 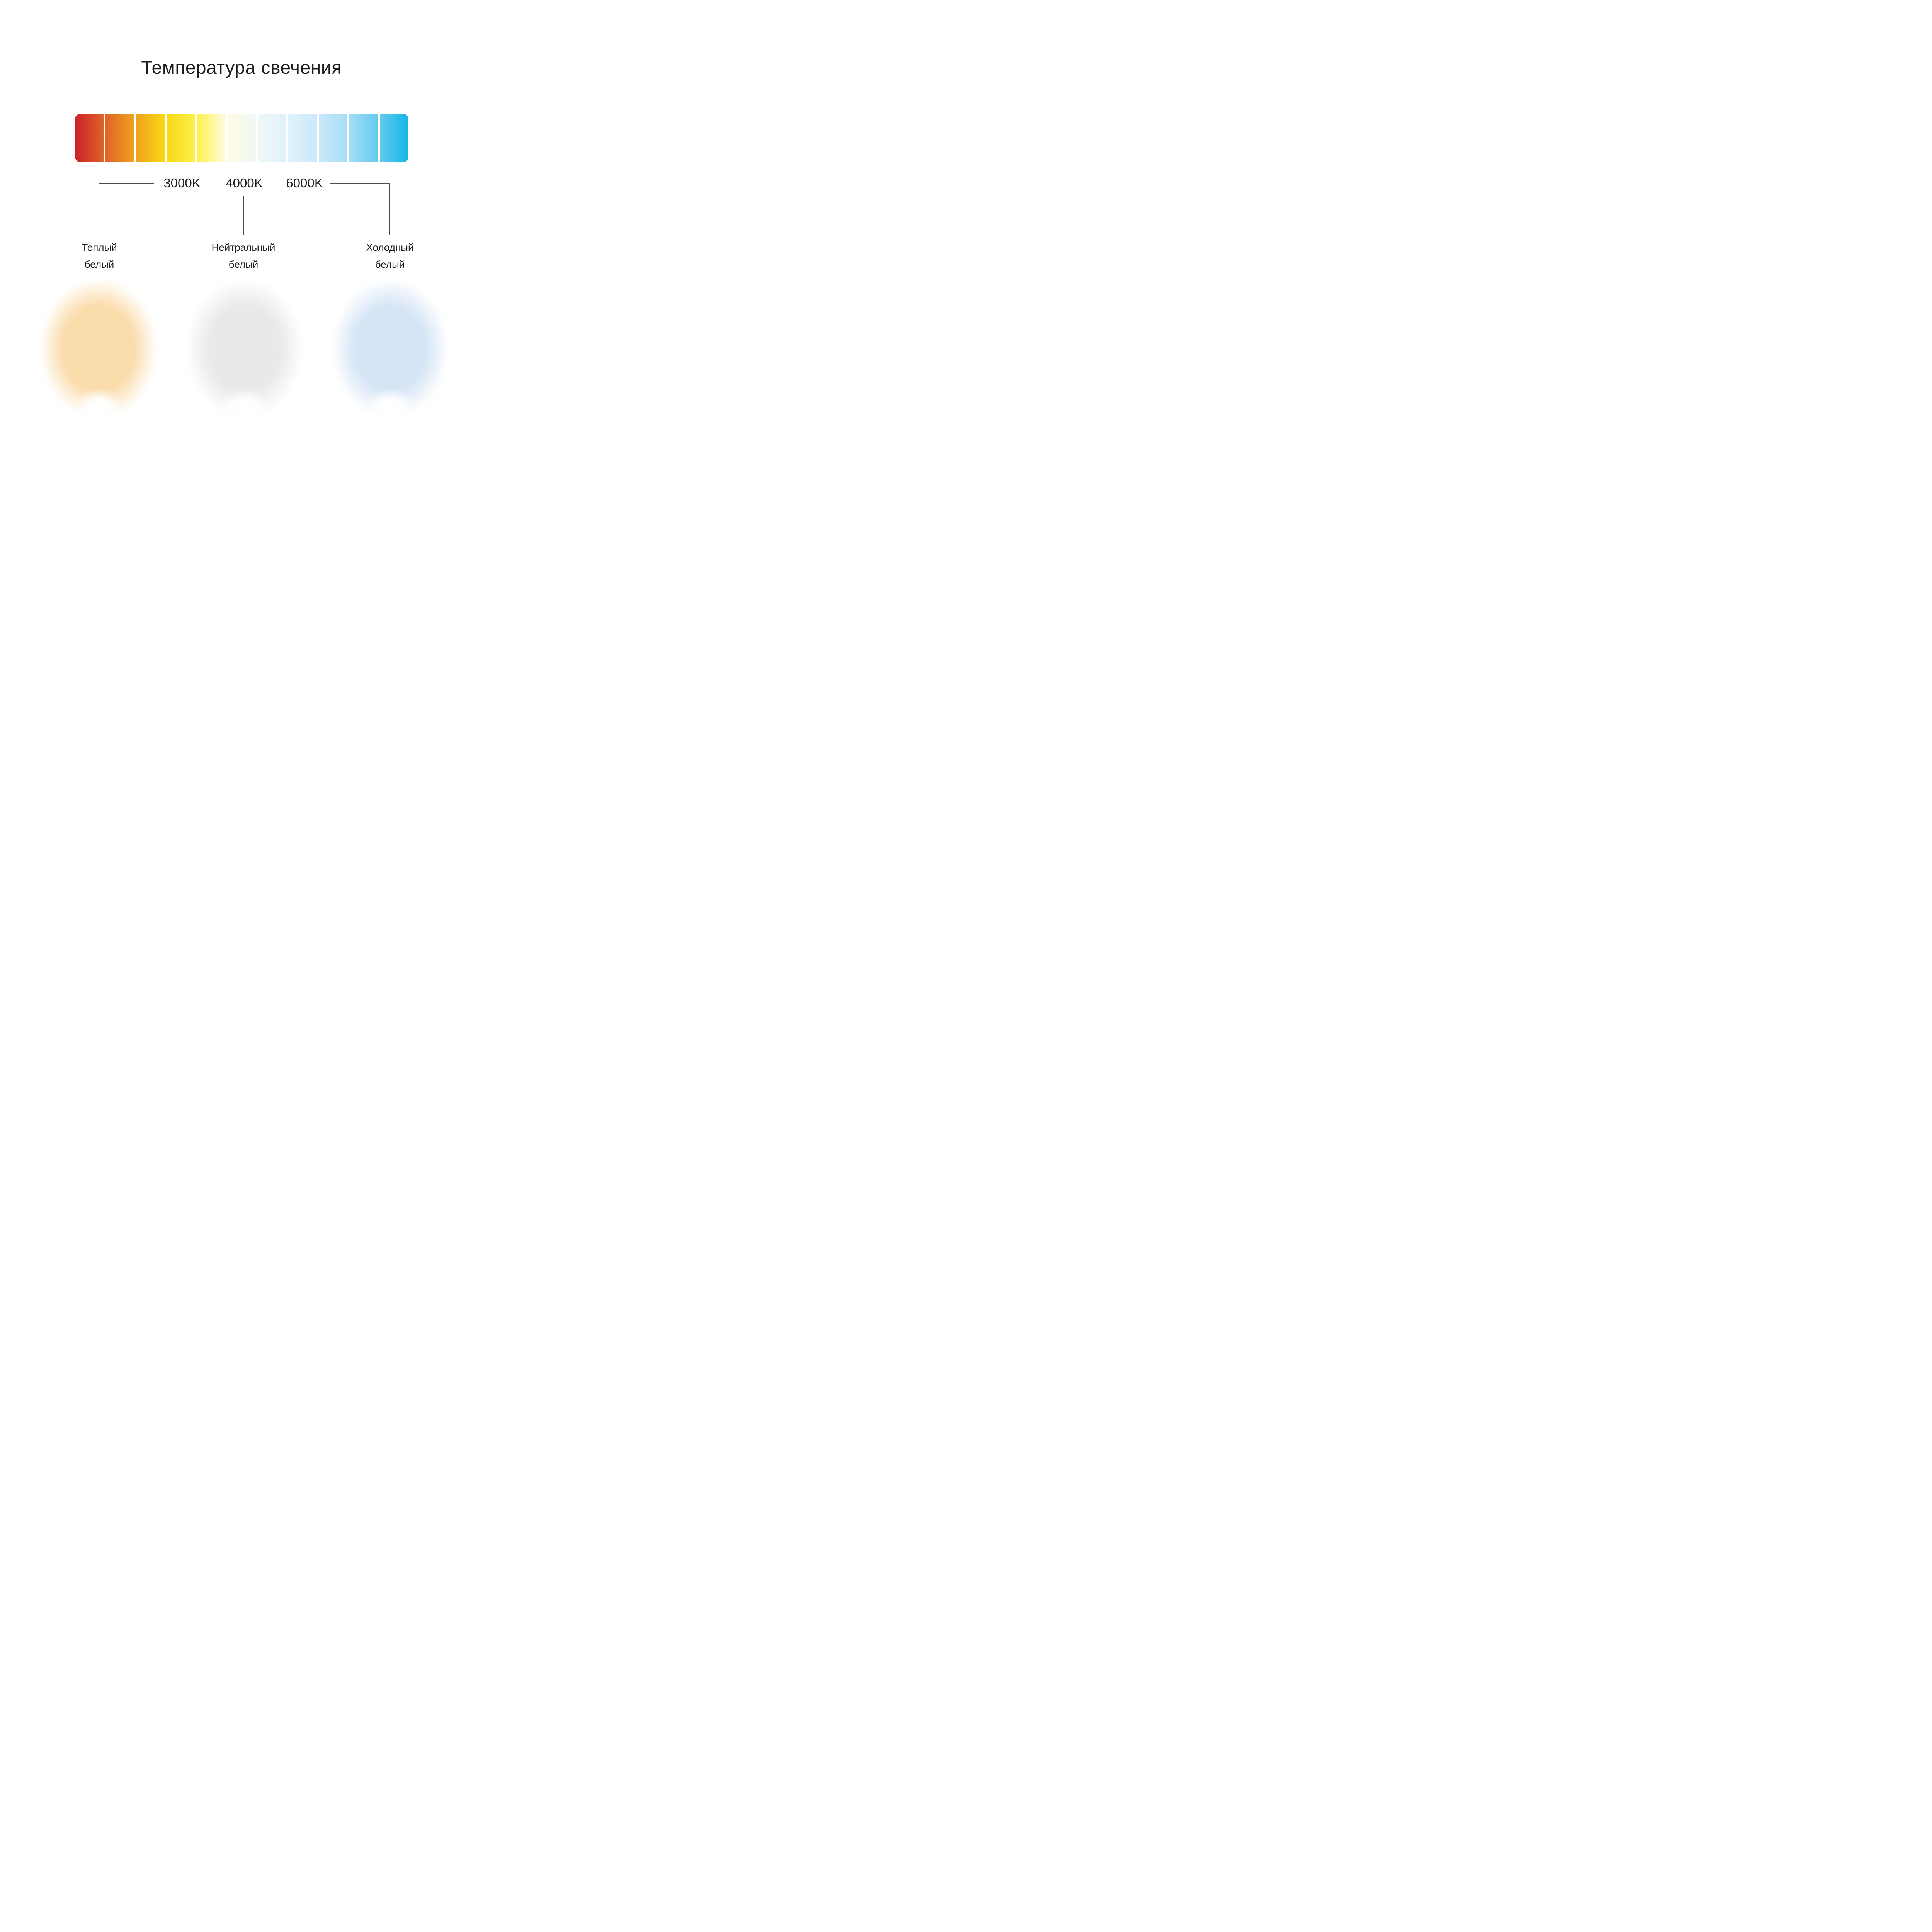 I want to click on label-neutral-white-line1: Нейтральный, so click(x=244, y=248).